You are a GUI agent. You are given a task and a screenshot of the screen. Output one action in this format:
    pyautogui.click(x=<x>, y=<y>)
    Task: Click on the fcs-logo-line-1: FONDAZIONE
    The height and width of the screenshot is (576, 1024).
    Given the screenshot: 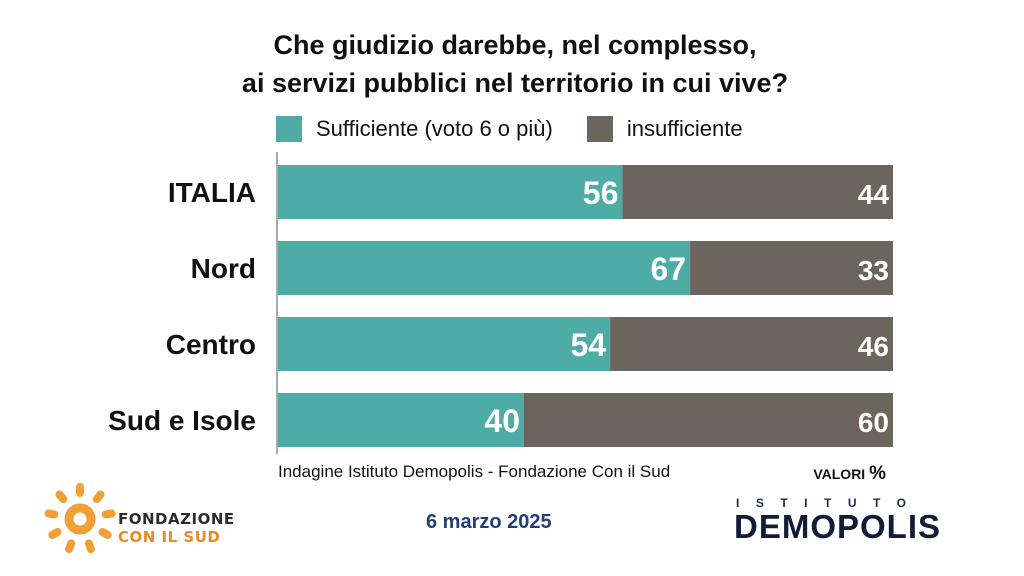 What is the action you would take?
    pyautogui.click(x=176, y=519)
    